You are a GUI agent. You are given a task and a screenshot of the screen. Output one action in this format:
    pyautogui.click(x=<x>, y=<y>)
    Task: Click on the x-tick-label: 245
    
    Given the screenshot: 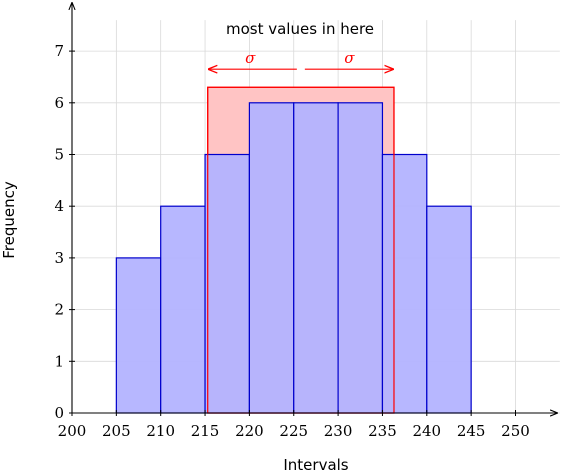 What is the action you would take?
    pyautogui.click(x=471, y=431)
    